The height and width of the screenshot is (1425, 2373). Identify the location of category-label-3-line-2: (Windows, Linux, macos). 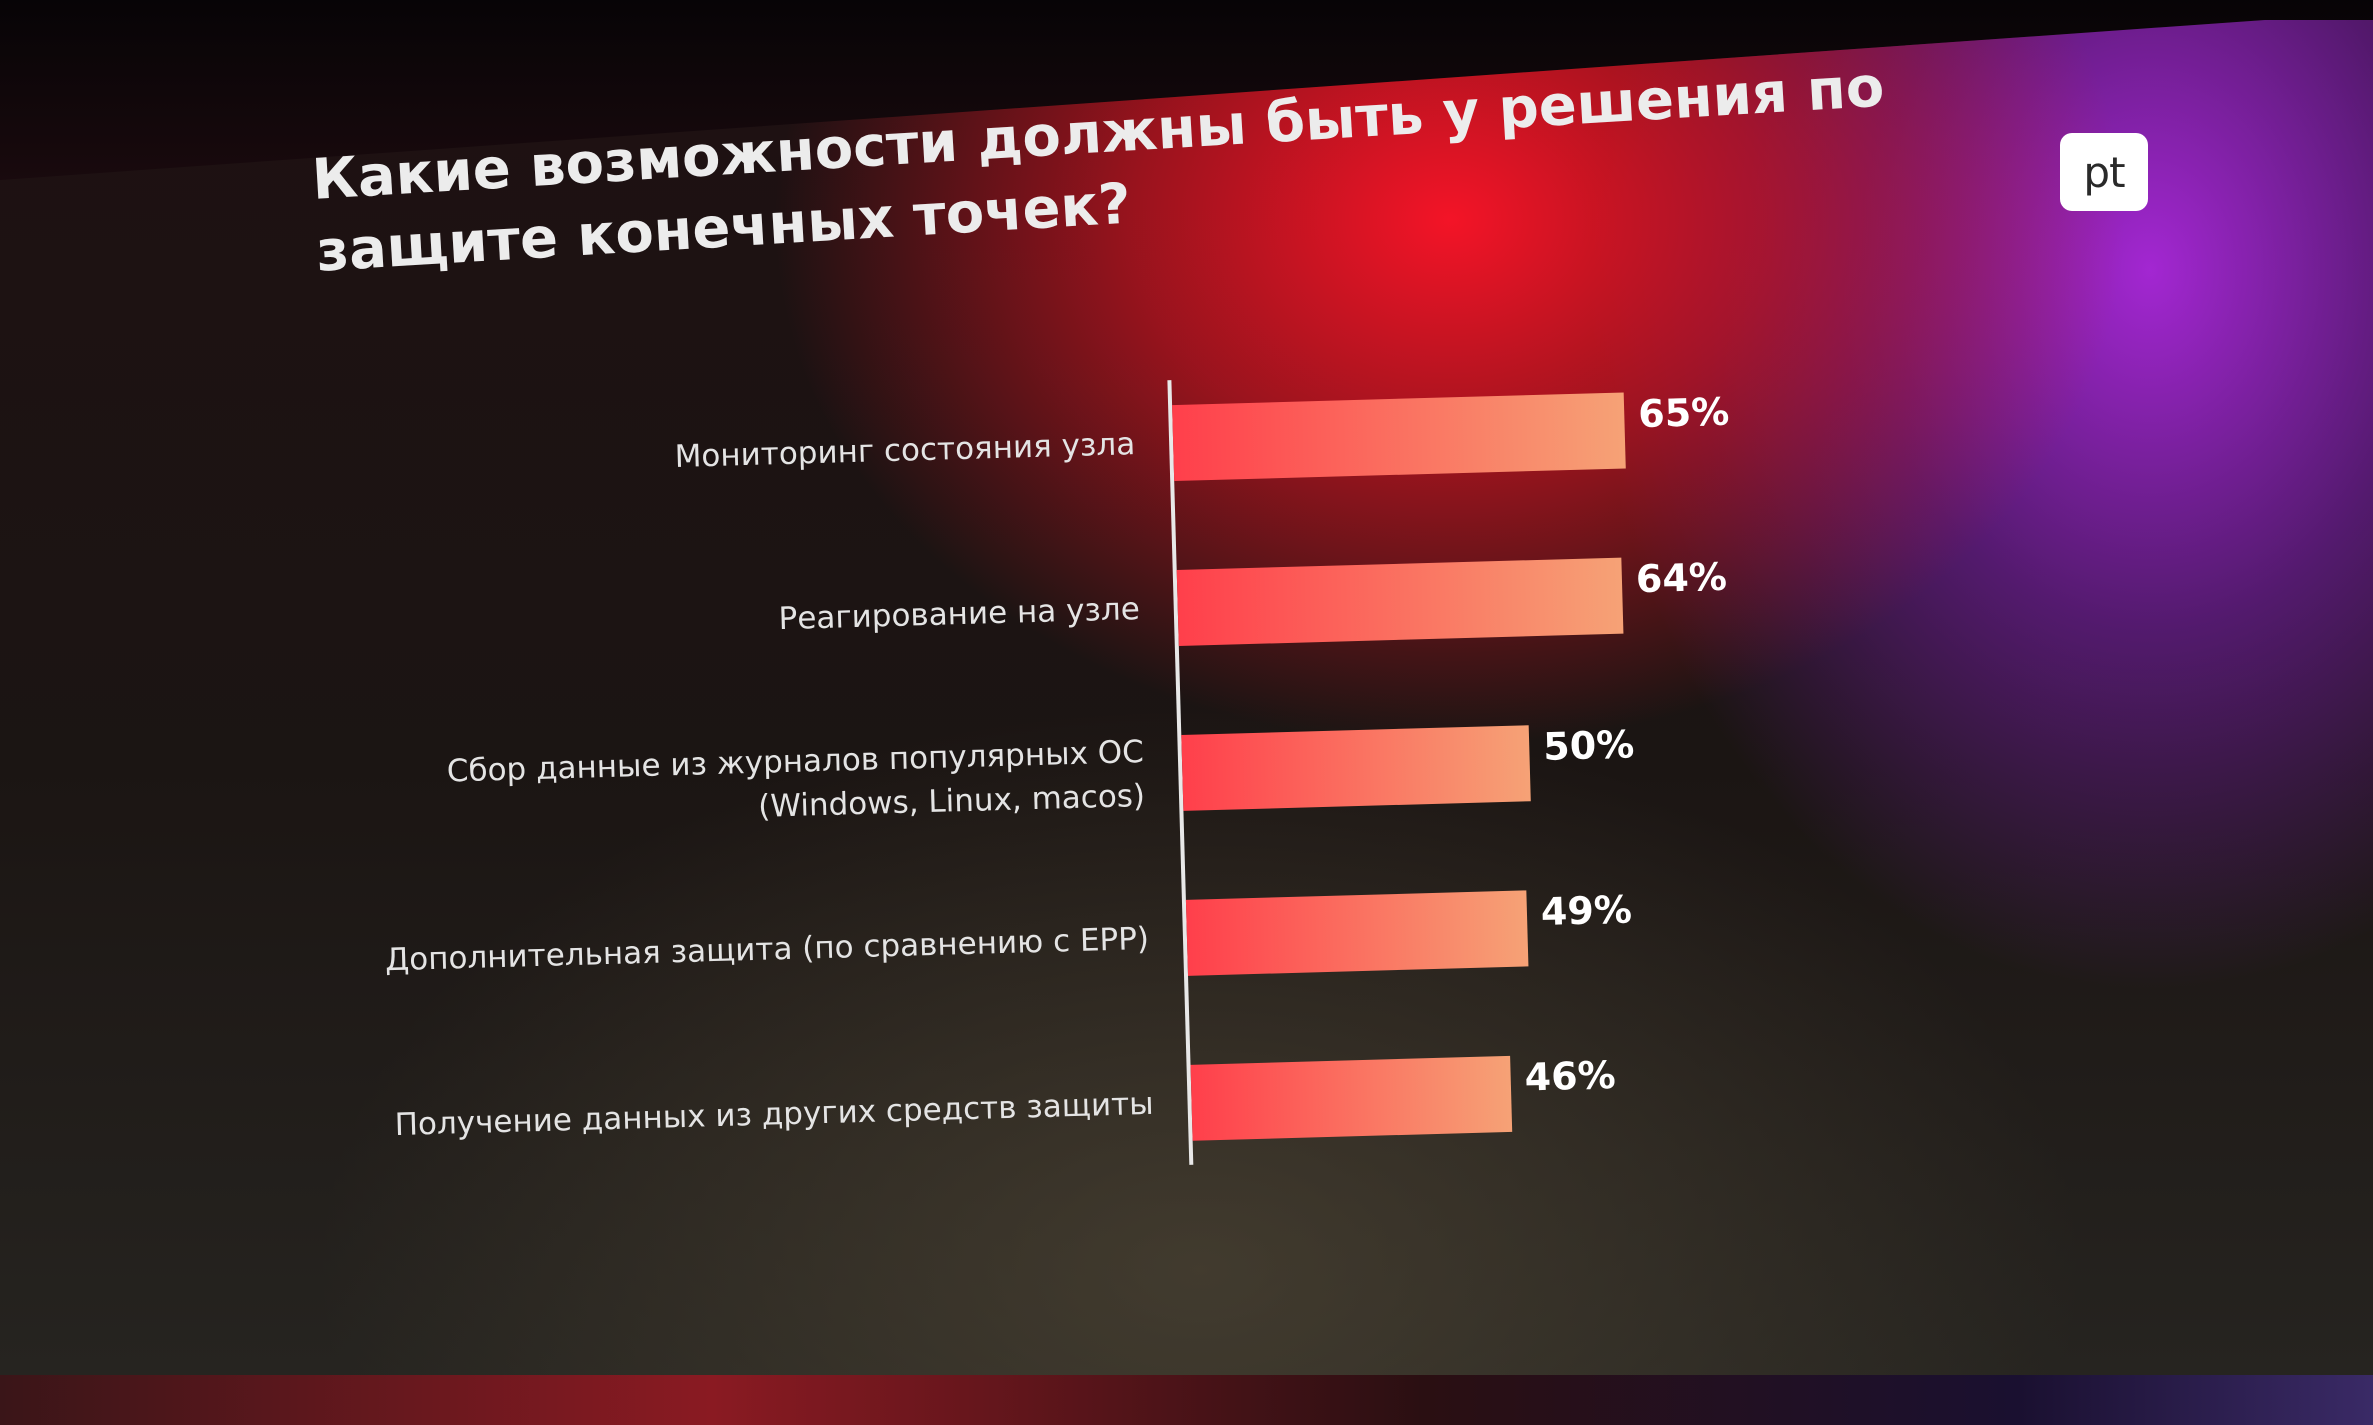
(952, 801).